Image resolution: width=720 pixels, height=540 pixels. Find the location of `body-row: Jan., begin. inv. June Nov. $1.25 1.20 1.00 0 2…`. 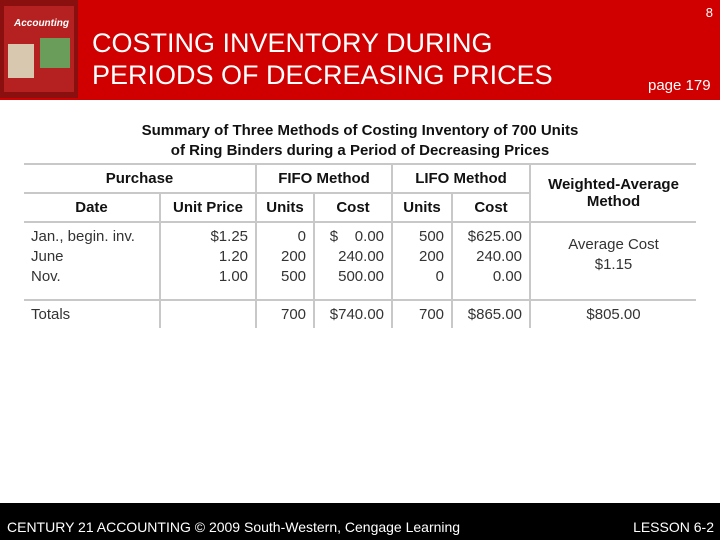

body-row: Jan., begin. inv. June Nov. $1.25 1.20 1.00 0 2… is located at coordinates (360, 260).